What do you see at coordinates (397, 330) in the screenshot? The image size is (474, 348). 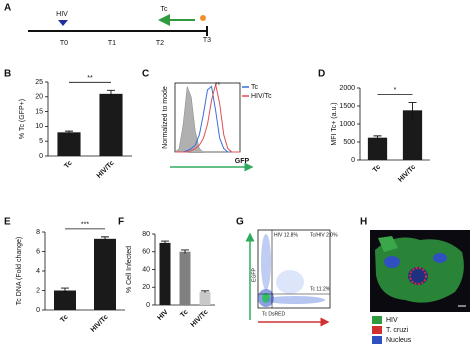 I see `legend-label: T. cruzi` at bounding box center [397, 330].